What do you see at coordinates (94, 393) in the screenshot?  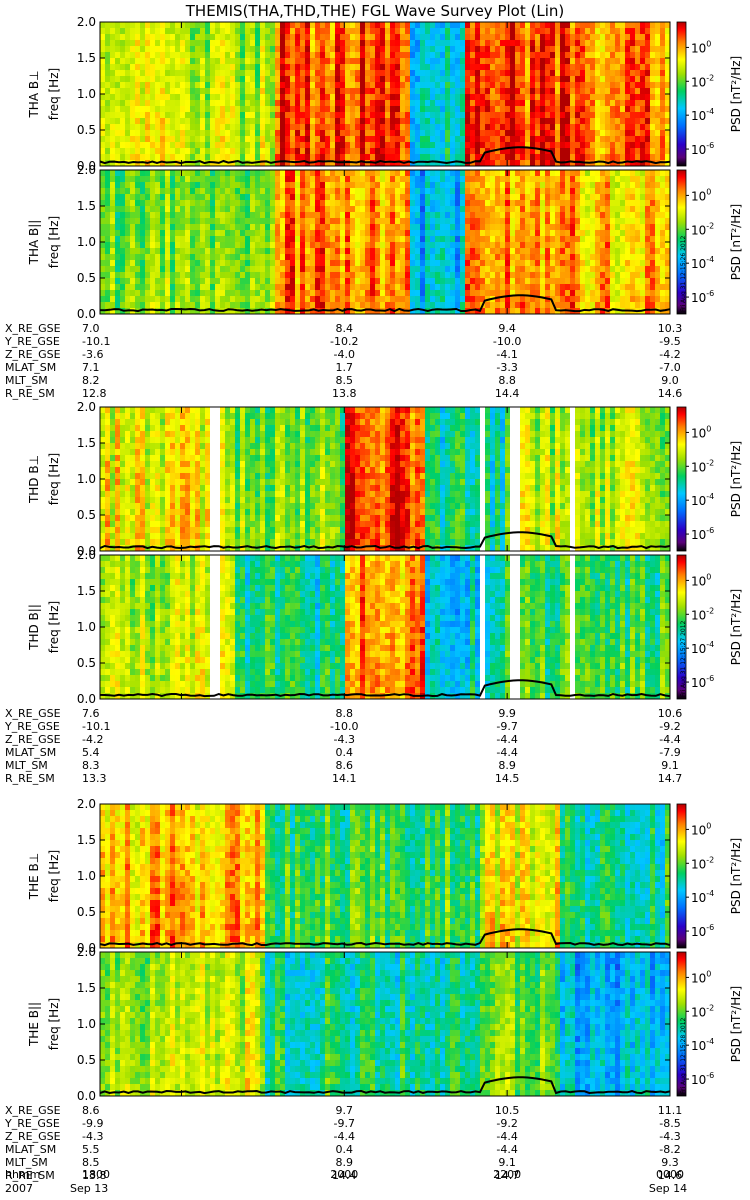 I see `ephemeris-value: 12.8` at bounding box center [94, 393].